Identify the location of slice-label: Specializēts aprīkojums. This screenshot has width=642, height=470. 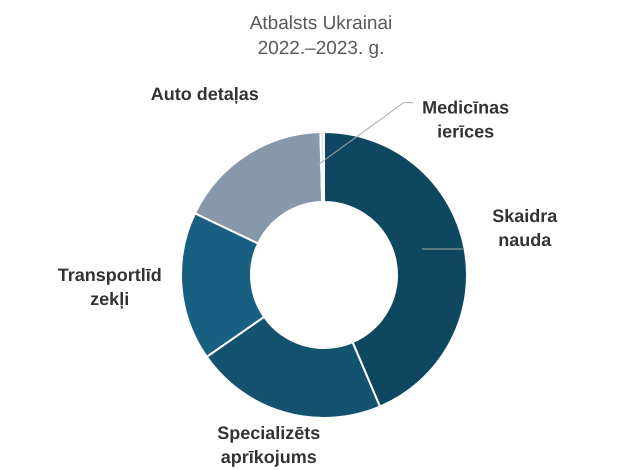
(268, 444).